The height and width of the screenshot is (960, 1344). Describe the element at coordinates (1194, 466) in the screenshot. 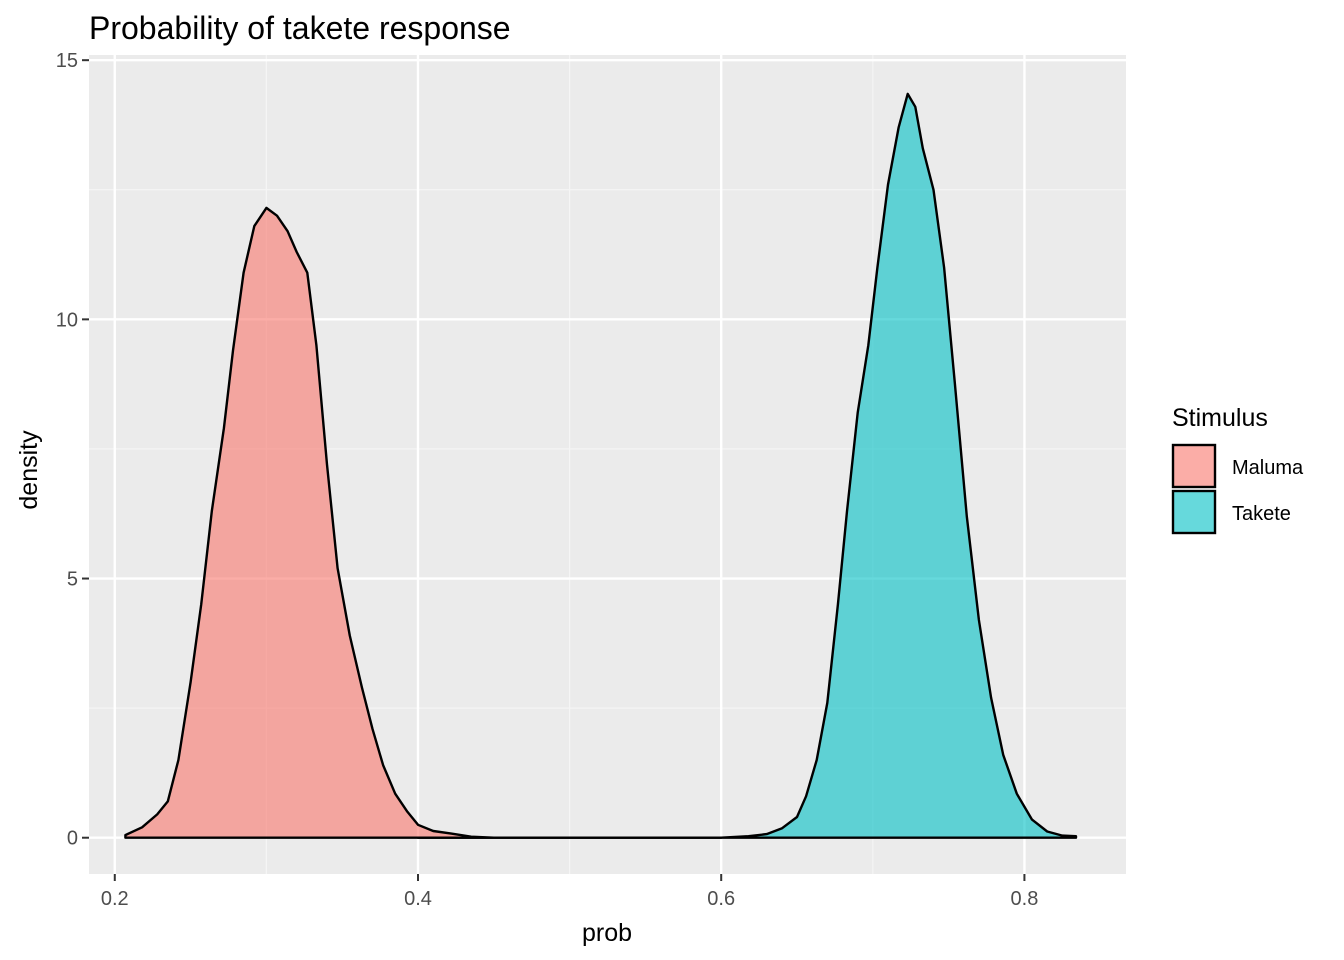

I see `legend-key-maluma` at that location.